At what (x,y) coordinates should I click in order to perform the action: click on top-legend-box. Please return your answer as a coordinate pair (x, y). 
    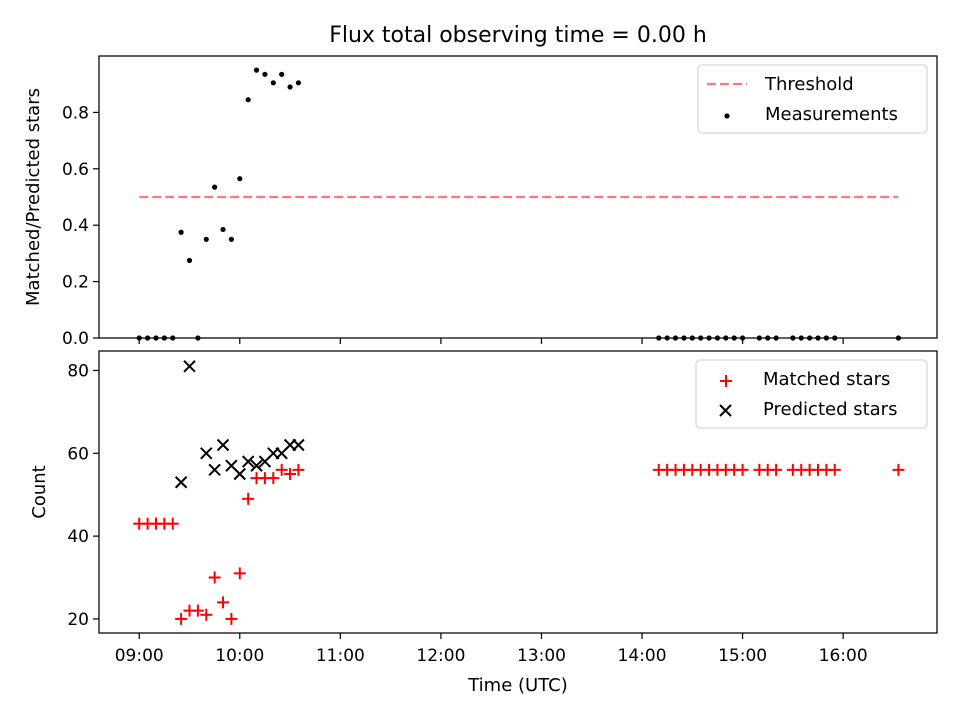
    Looking at the image, I should click on (812, 99).